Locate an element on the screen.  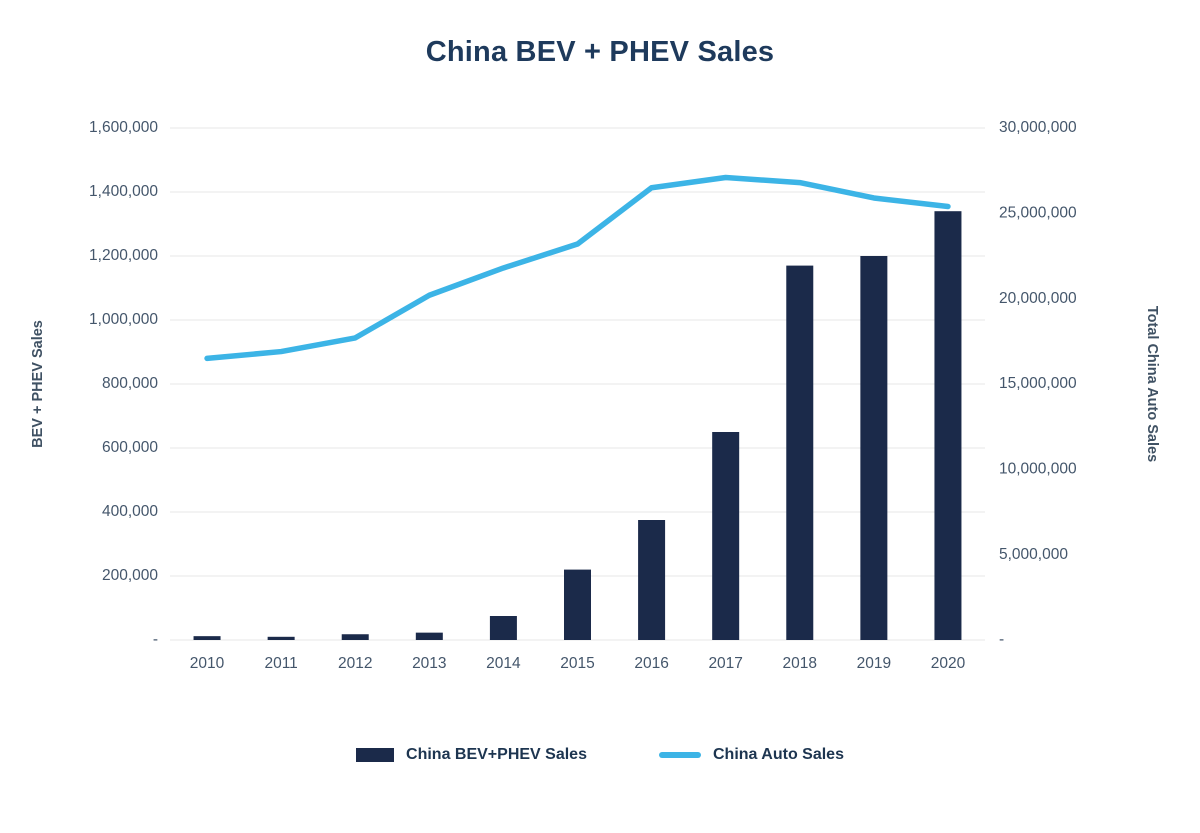
x-tick-label: 2014 is located at coordinates (503, 663).